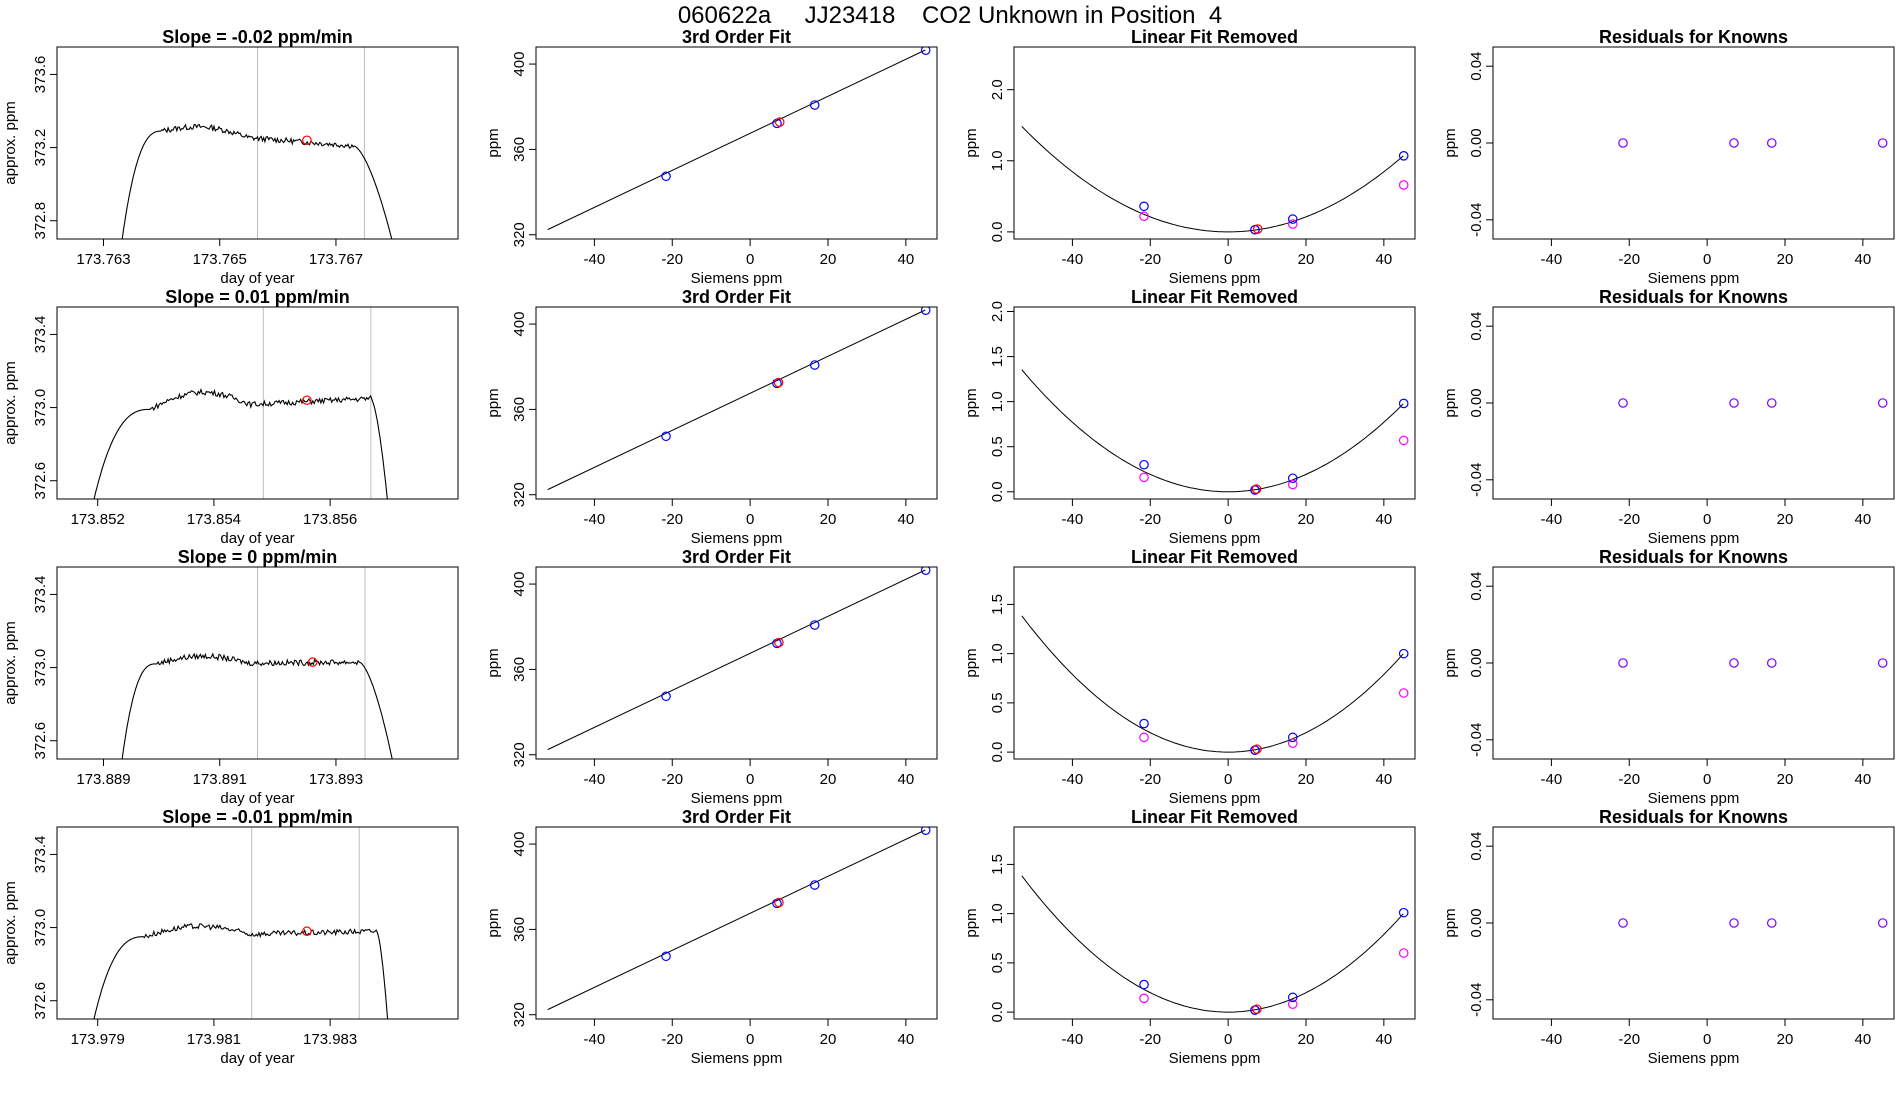  What do you see at coordinates (103, 259) in the screenshot?
I see `x-tick-label: 173.763` at bounding box center [103, 259].